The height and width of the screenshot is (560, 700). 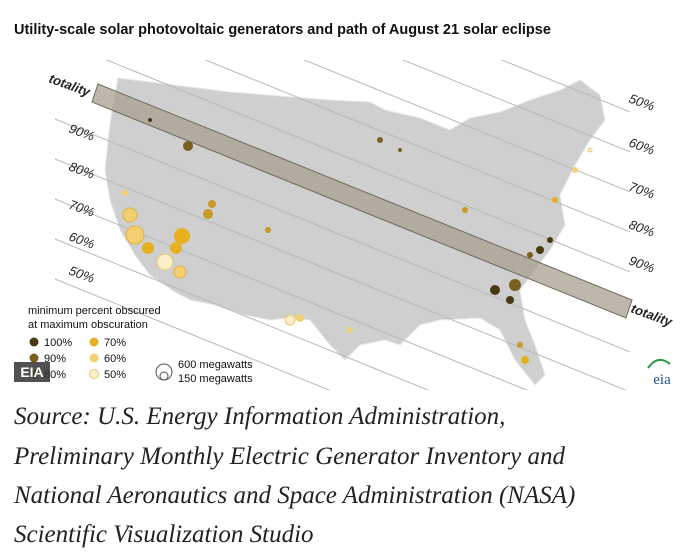 What do you see at coordinates (215, 379) in the screenshot?
I see `size-item: 150 megawatts` at bounding box center [215, 379].